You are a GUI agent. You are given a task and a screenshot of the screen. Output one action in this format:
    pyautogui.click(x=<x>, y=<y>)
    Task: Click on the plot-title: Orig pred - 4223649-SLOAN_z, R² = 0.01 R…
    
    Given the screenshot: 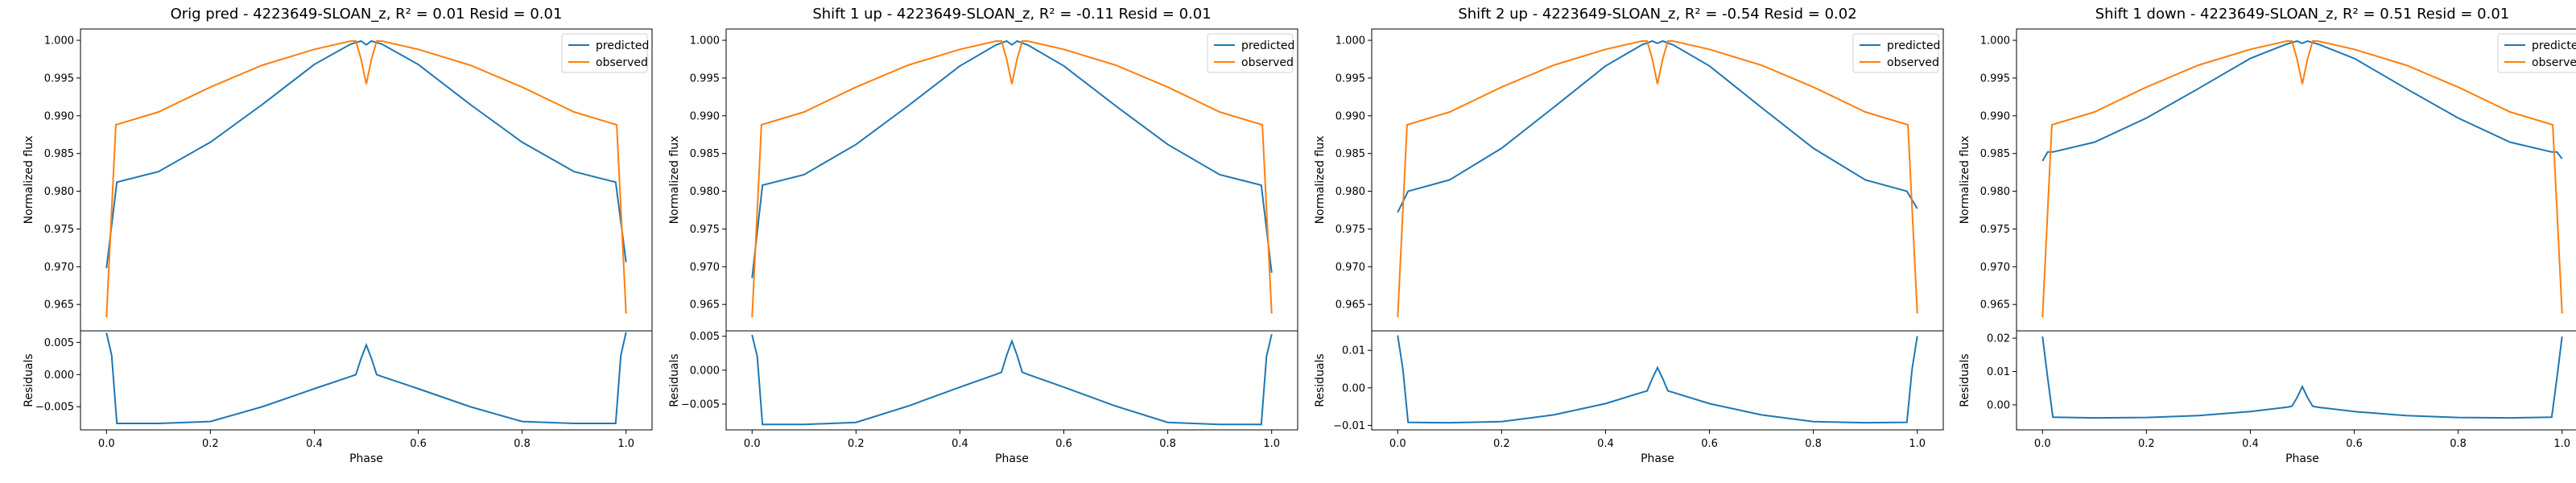 What is the action you would take?
    pyautogui.click(x=367, y=14)
    